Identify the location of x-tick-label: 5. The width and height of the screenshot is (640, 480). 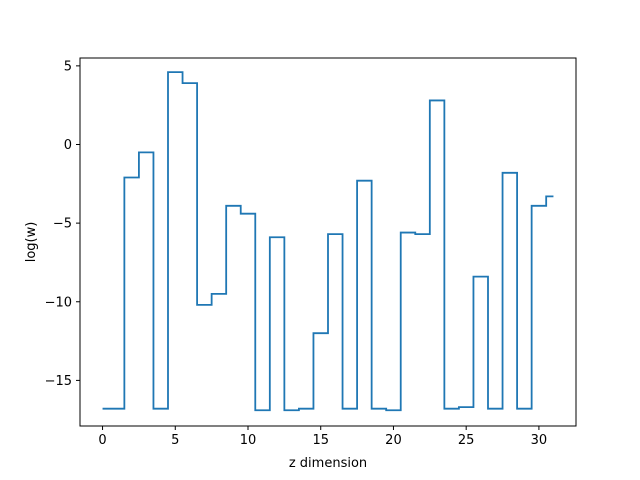
(175, 440).